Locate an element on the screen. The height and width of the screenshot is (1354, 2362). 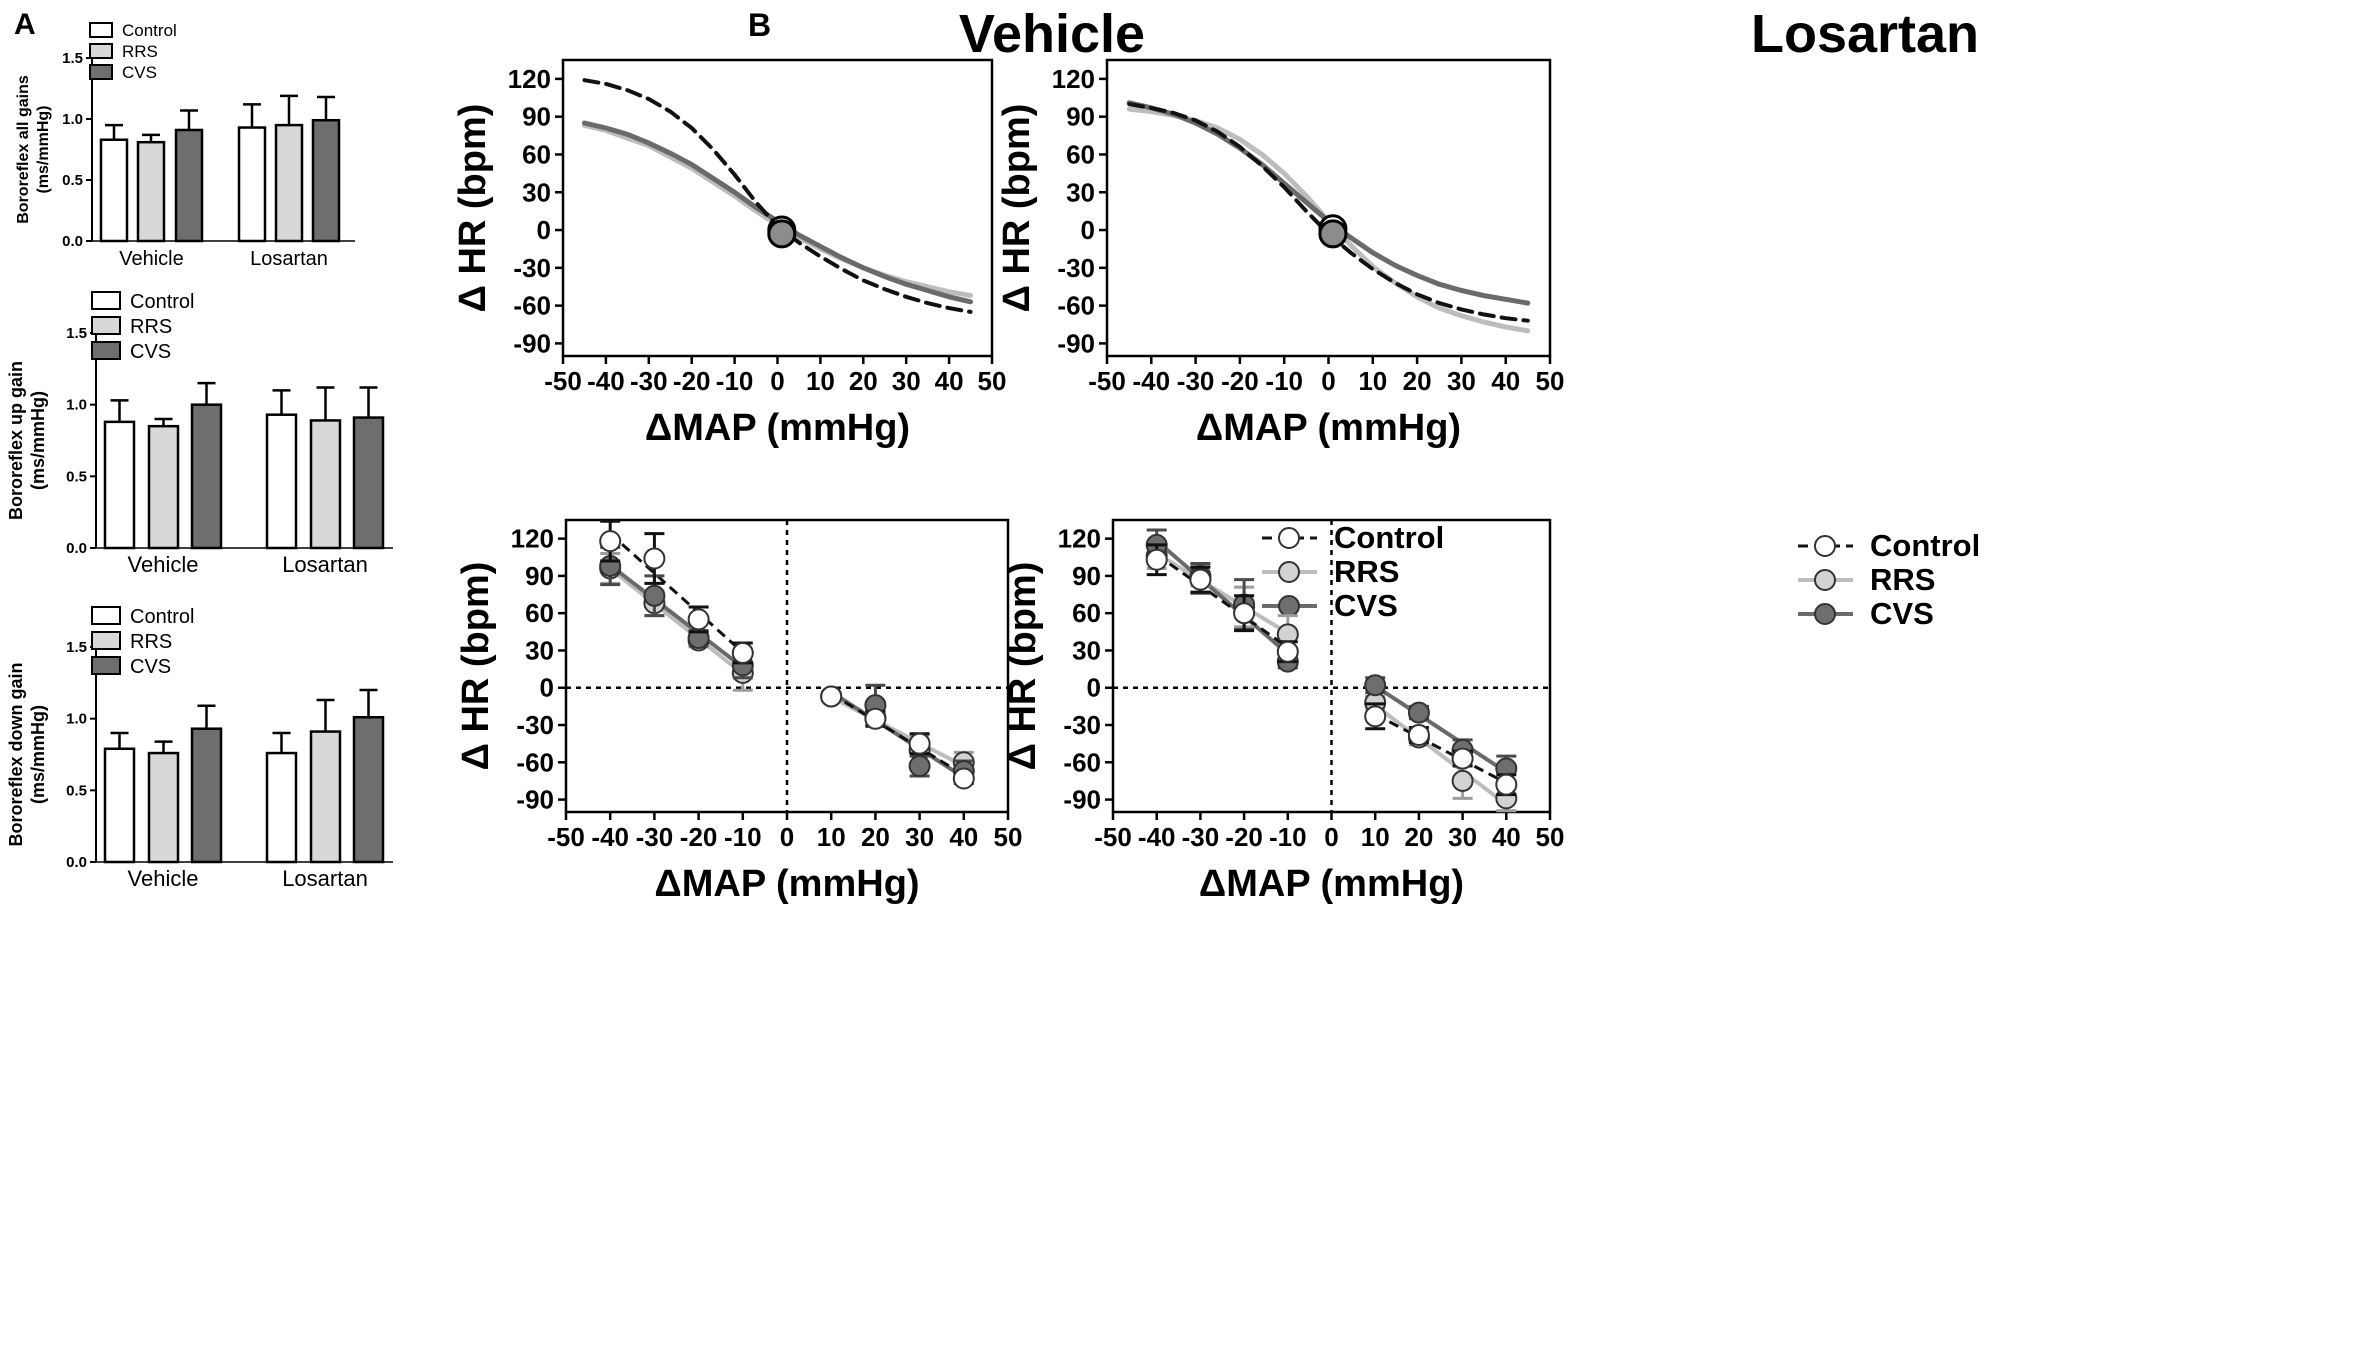
y-tick-label: 1.0 is located at coordinates (72, 119).